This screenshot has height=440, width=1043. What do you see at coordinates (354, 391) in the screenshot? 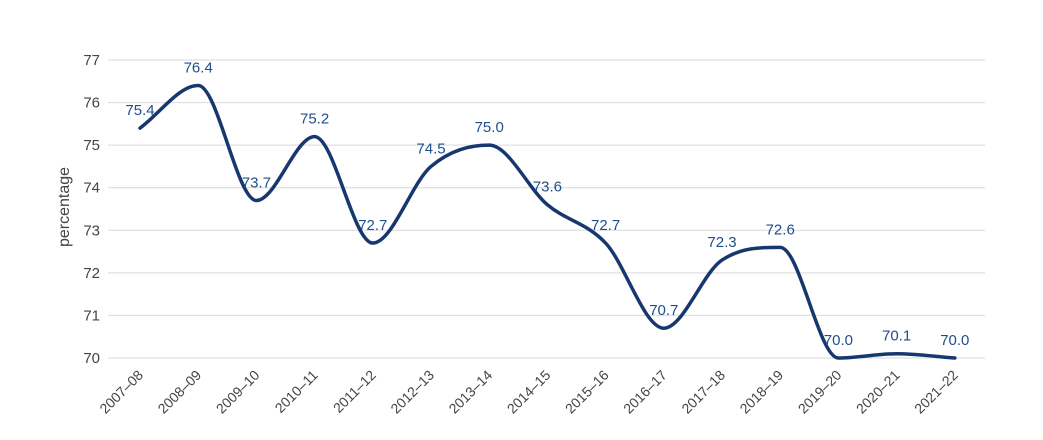
I see `x-tick-label: 2011–12` at bounding box center [354, 391].